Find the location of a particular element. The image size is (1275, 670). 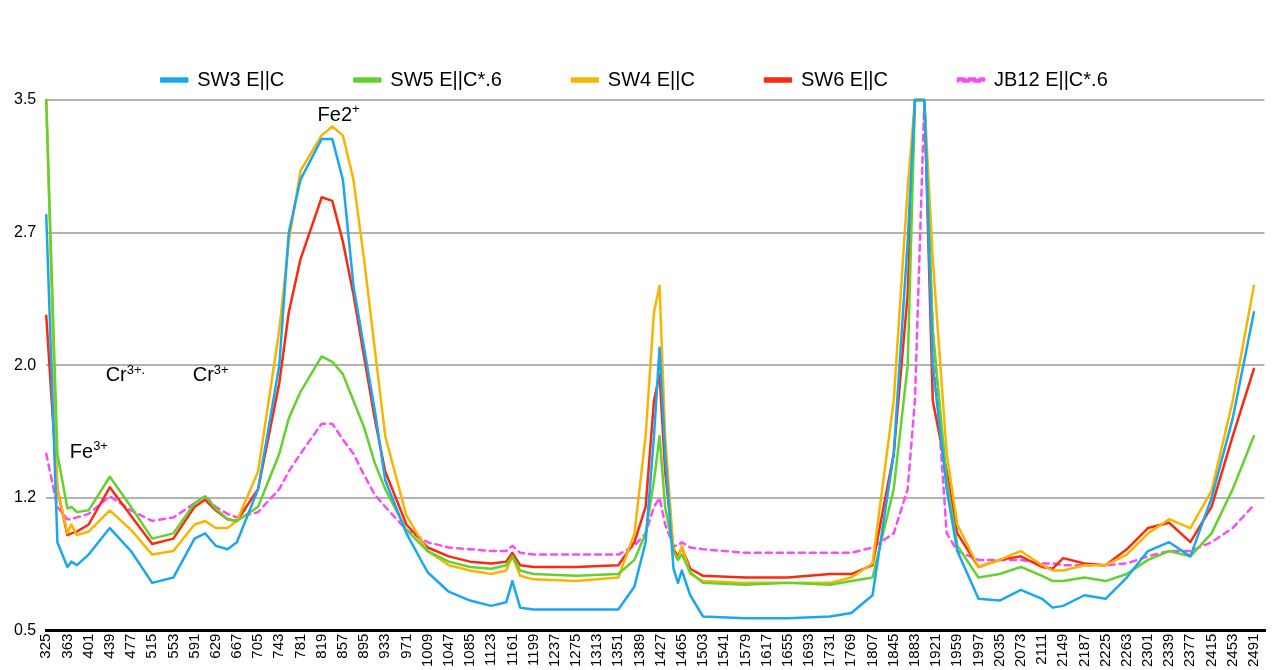

legend-label: SW5 E||C*.6 is located at coordinates (446, 78).